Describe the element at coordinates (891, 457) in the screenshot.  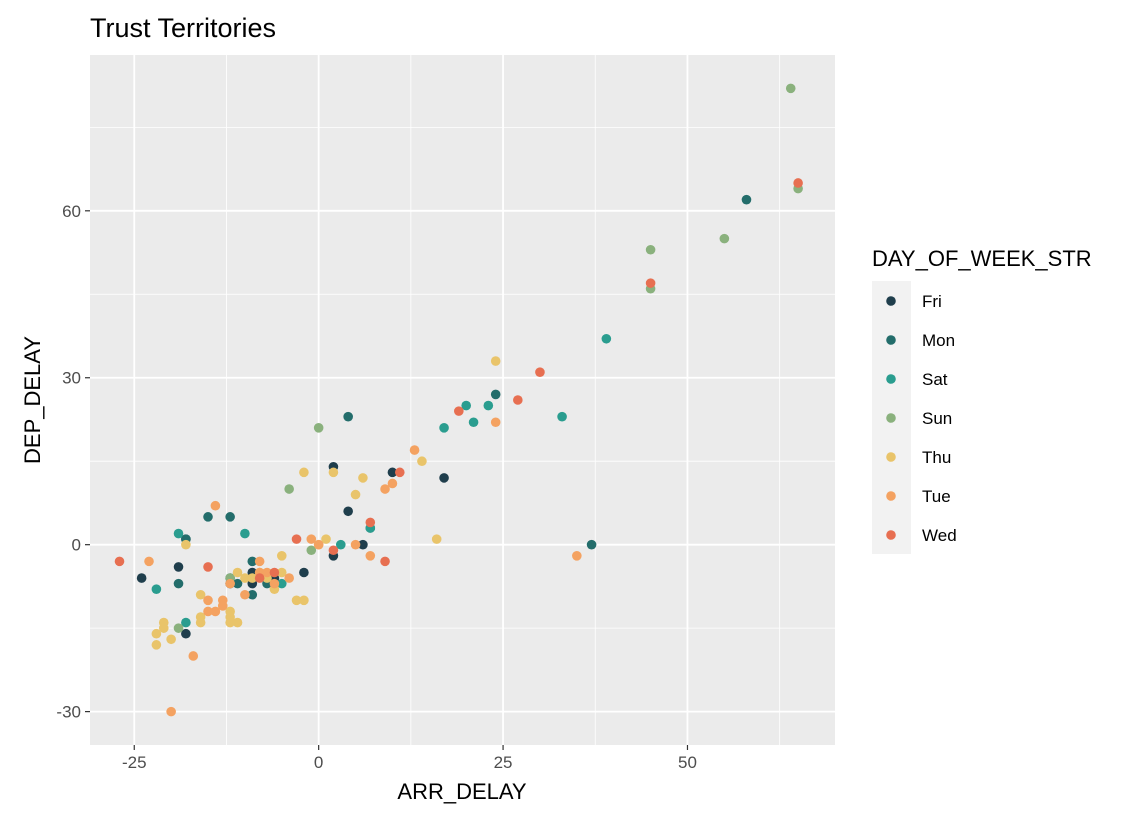
I see `legend-key-thu` at that location.